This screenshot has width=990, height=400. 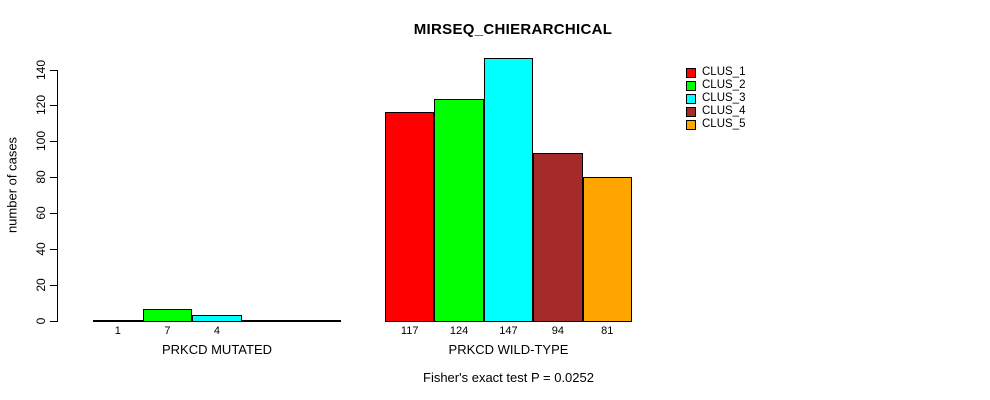 What do you see at coordinates (41, 177) in the screenshot?
I see `y-tick-label: 80` at bounding box center [41, 177].